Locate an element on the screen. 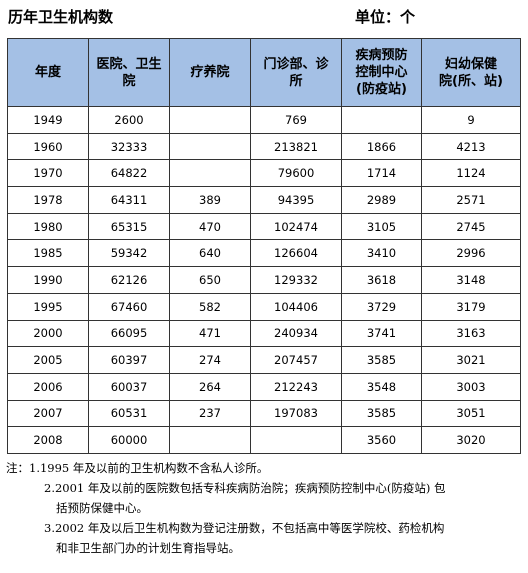 Image resolution: width=528 pixels, height=573 pixels. year-cell: 2005 is located at coordinates (48, 360).